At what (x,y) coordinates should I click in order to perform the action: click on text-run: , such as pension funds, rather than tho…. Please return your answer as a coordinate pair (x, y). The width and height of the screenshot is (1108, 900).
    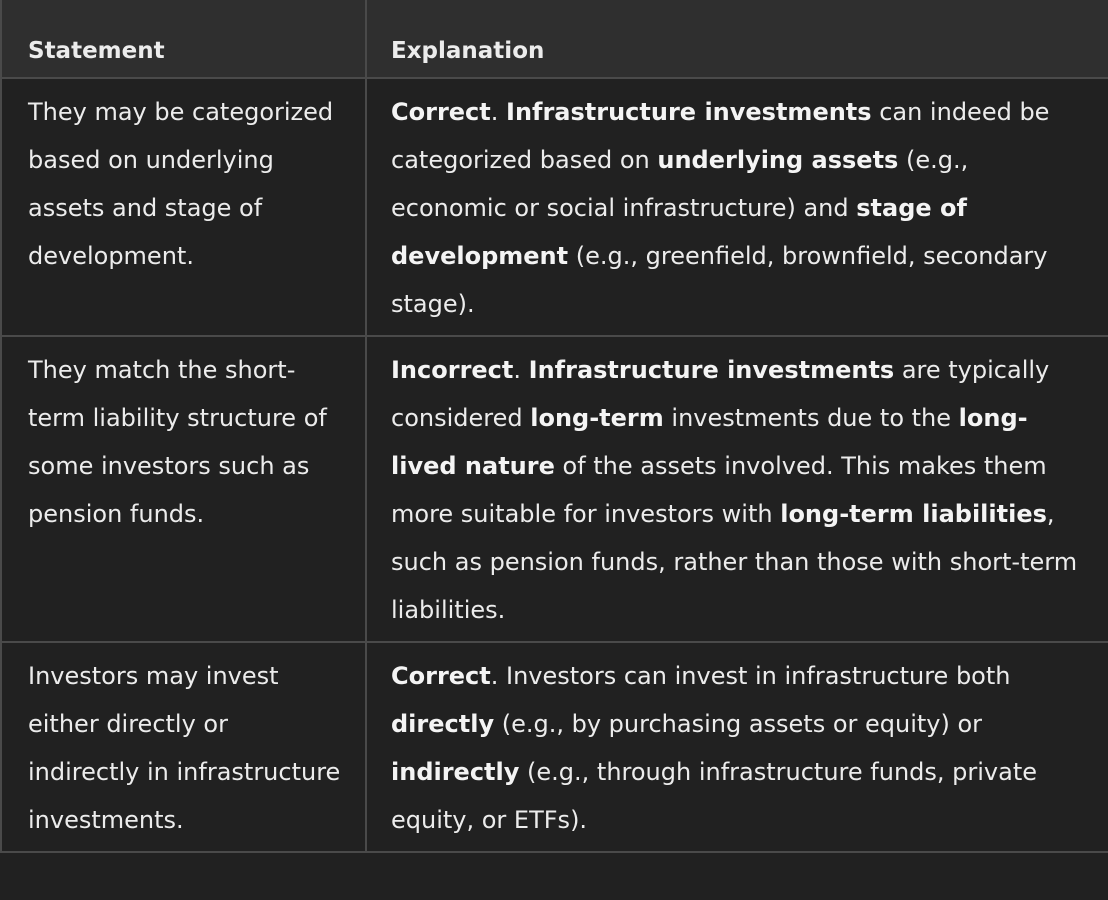
    Looking at the image, I should click on (734, 562).